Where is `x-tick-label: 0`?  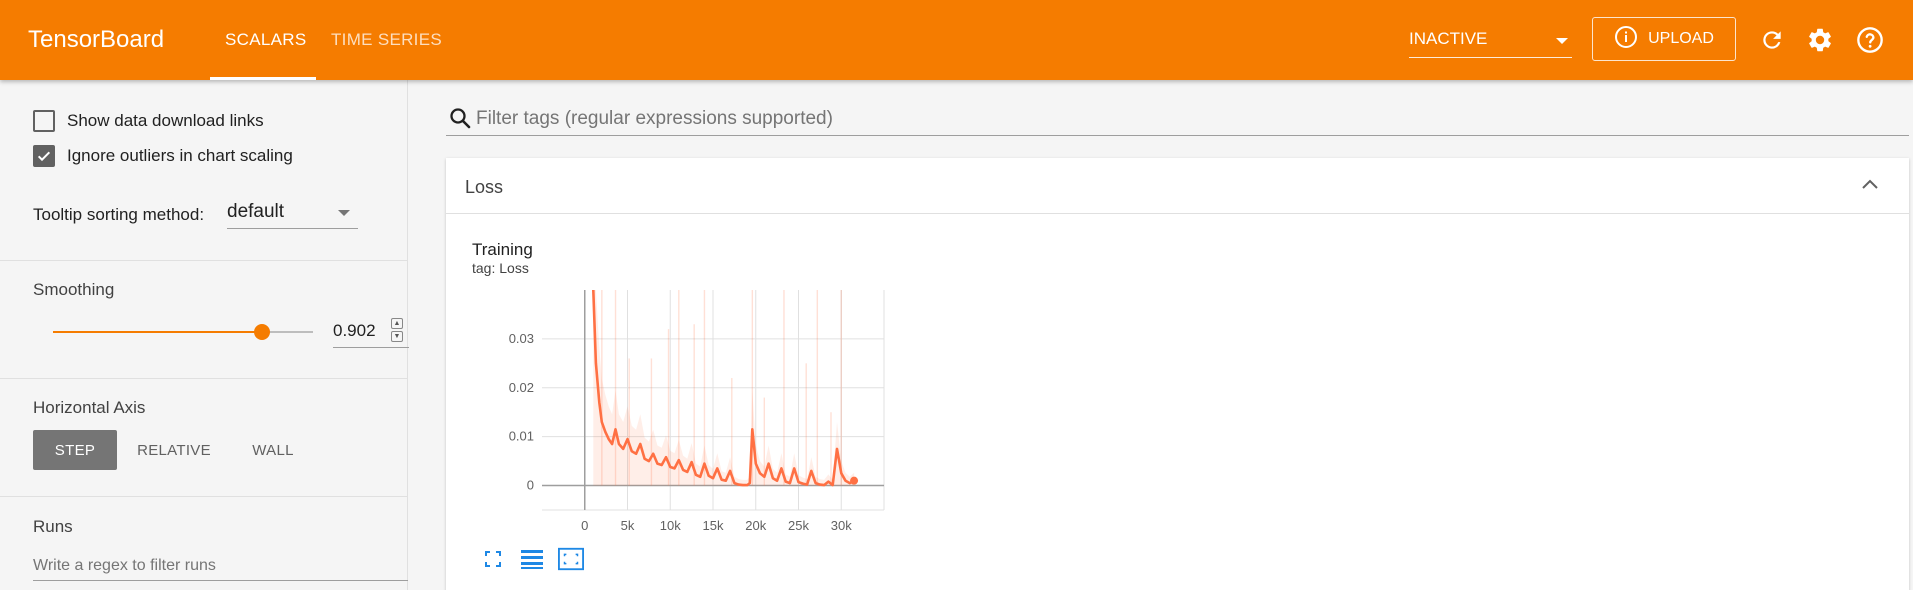 x-tick-label: 0 is located at coordinates (584, 525).